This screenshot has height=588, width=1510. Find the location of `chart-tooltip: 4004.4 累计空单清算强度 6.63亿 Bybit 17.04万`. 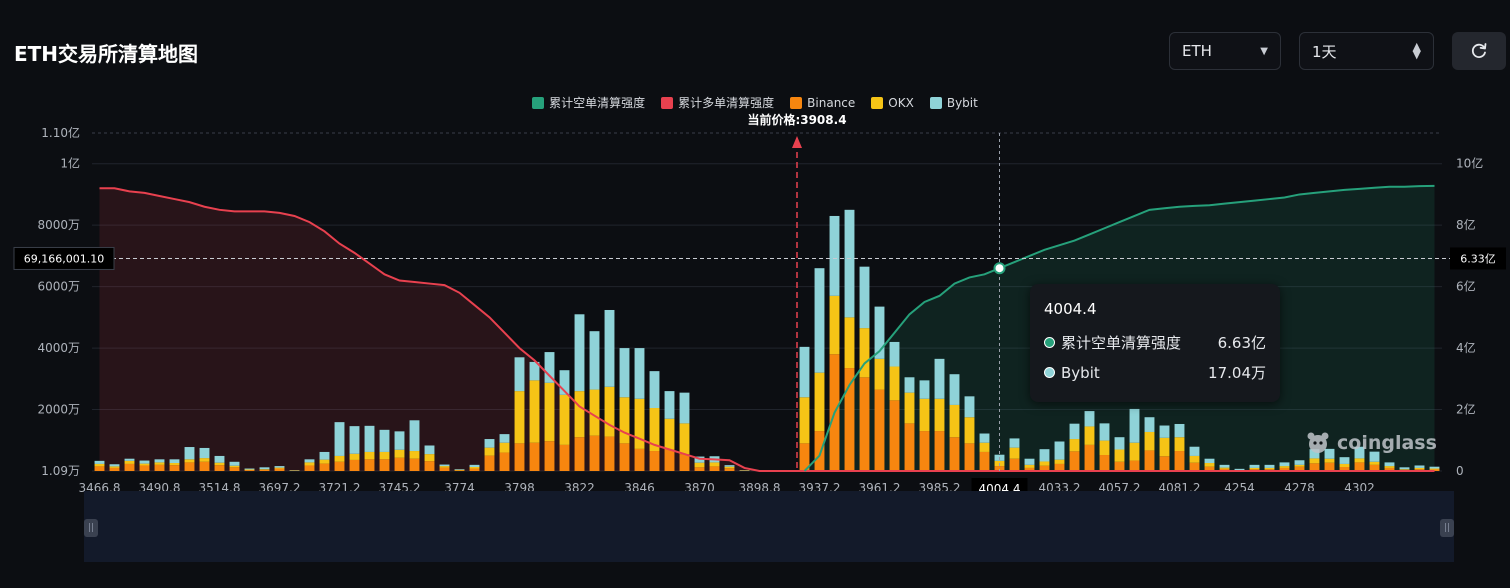

chart-tooltip: 4004.4 累计空单清算强度 6.63亿 Bybit 17.04万 is located at coordinates (1155, 343).